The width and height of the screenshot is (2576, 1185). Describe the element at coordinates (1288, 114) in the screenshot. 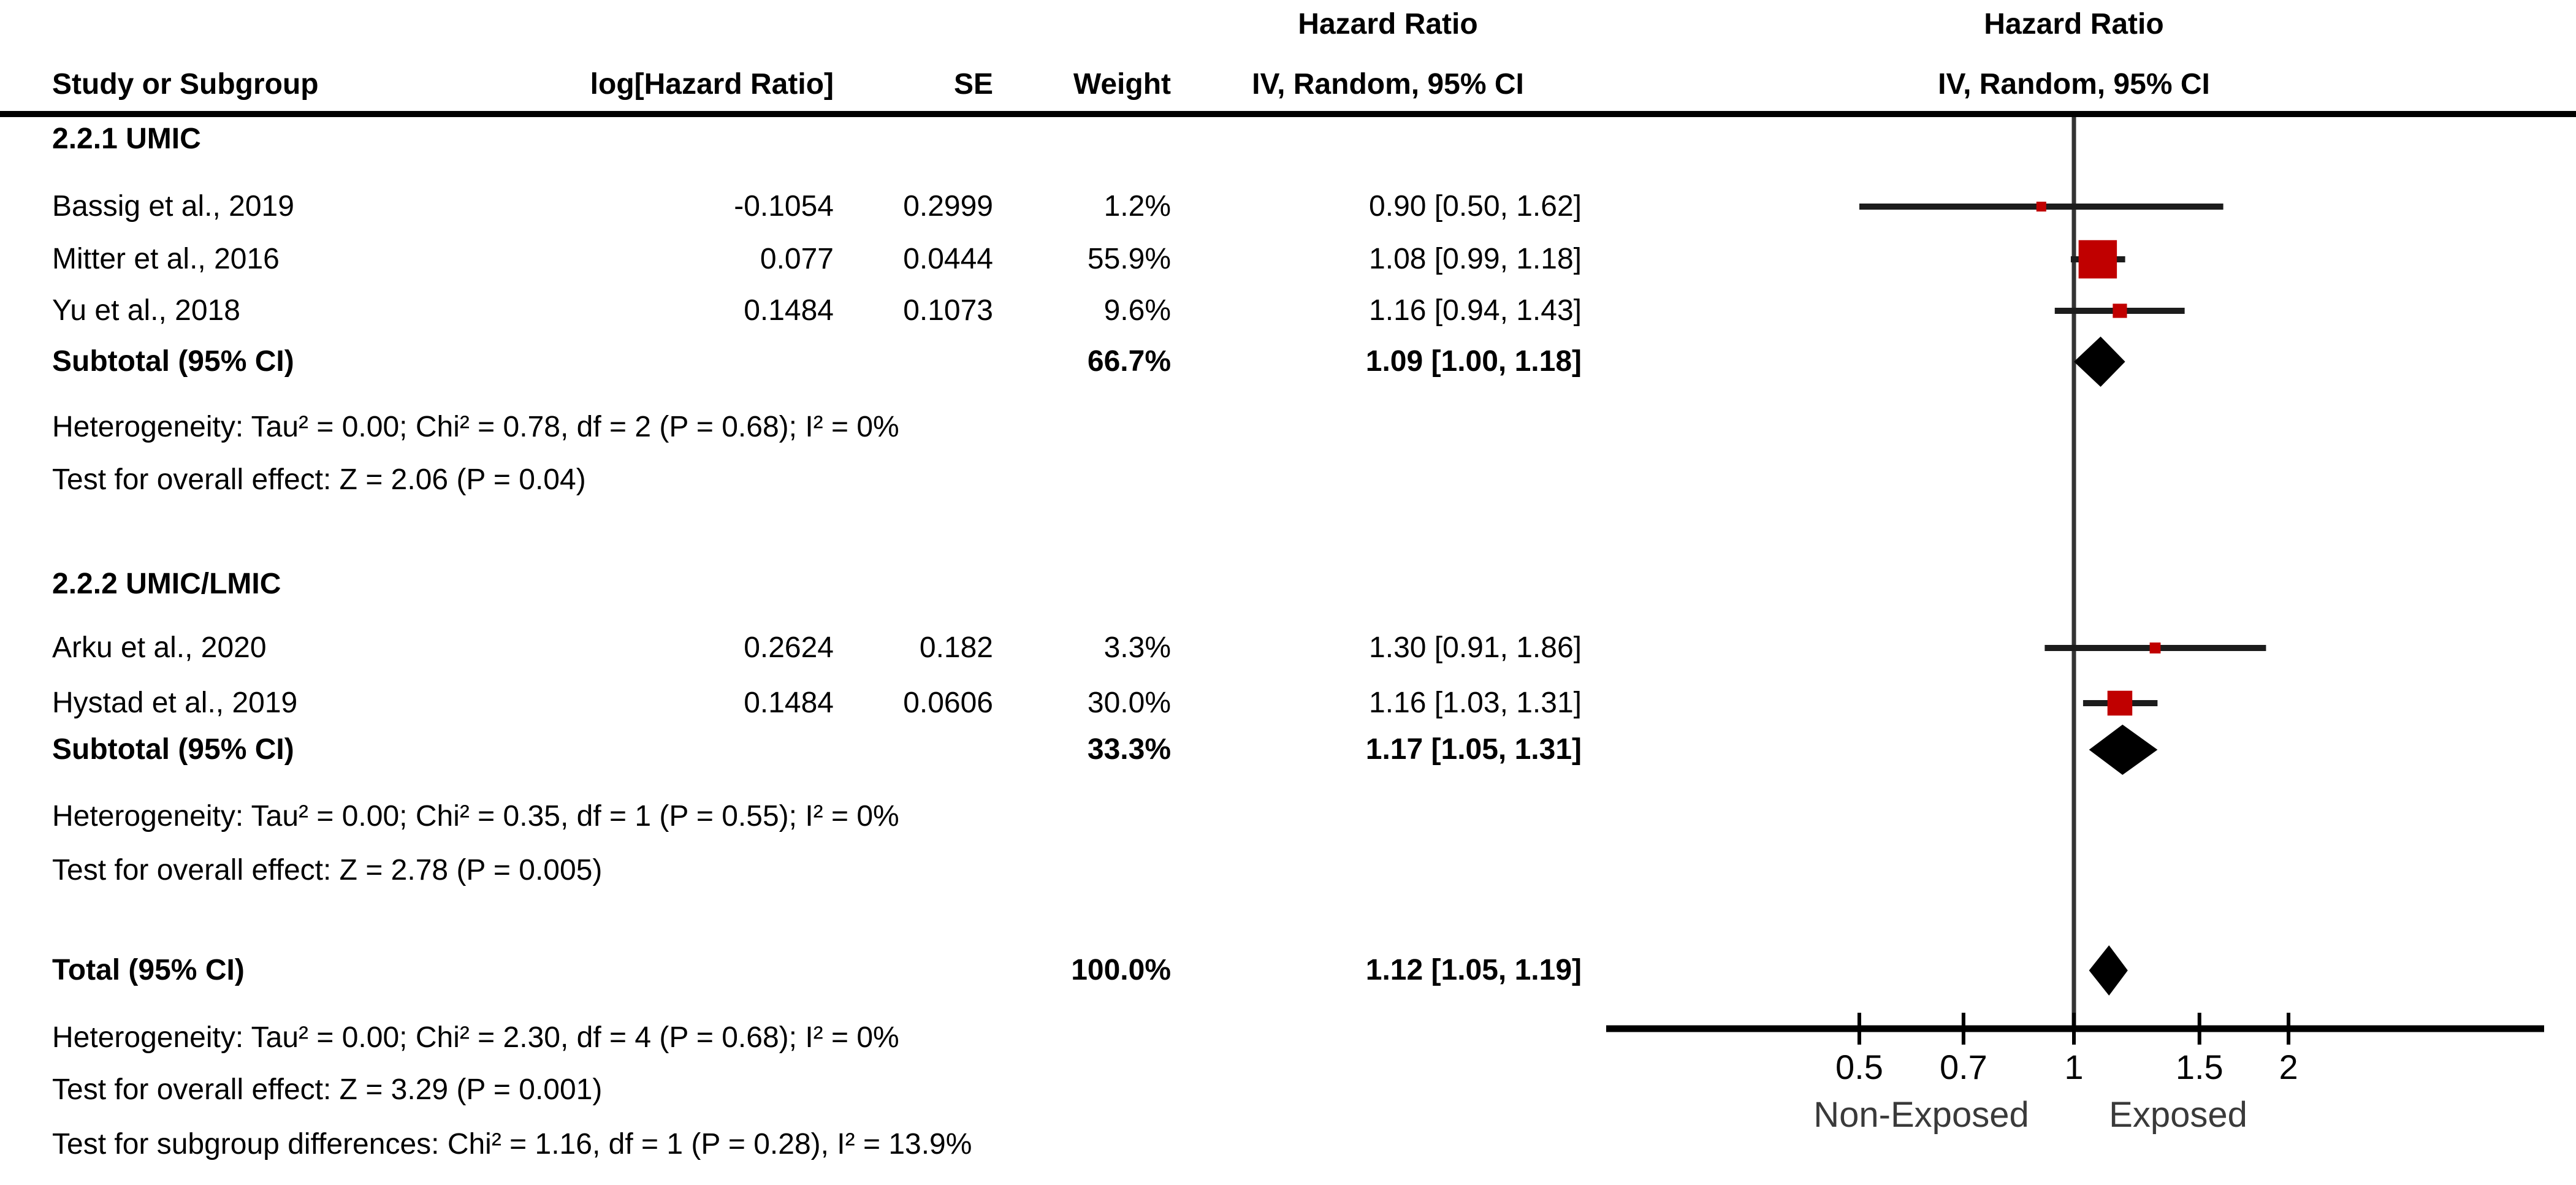

I see `header-rule` at that location.